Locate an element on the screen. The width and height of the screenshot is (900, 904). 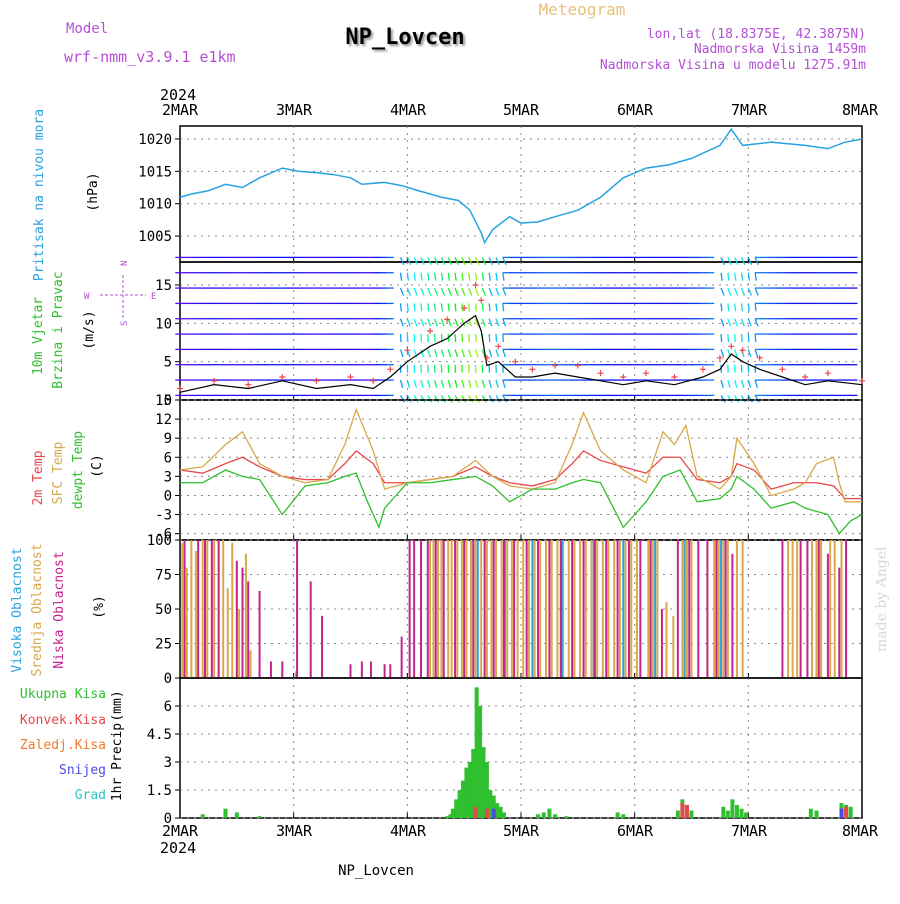
model-label: Model is located at coordinates (87, 29).